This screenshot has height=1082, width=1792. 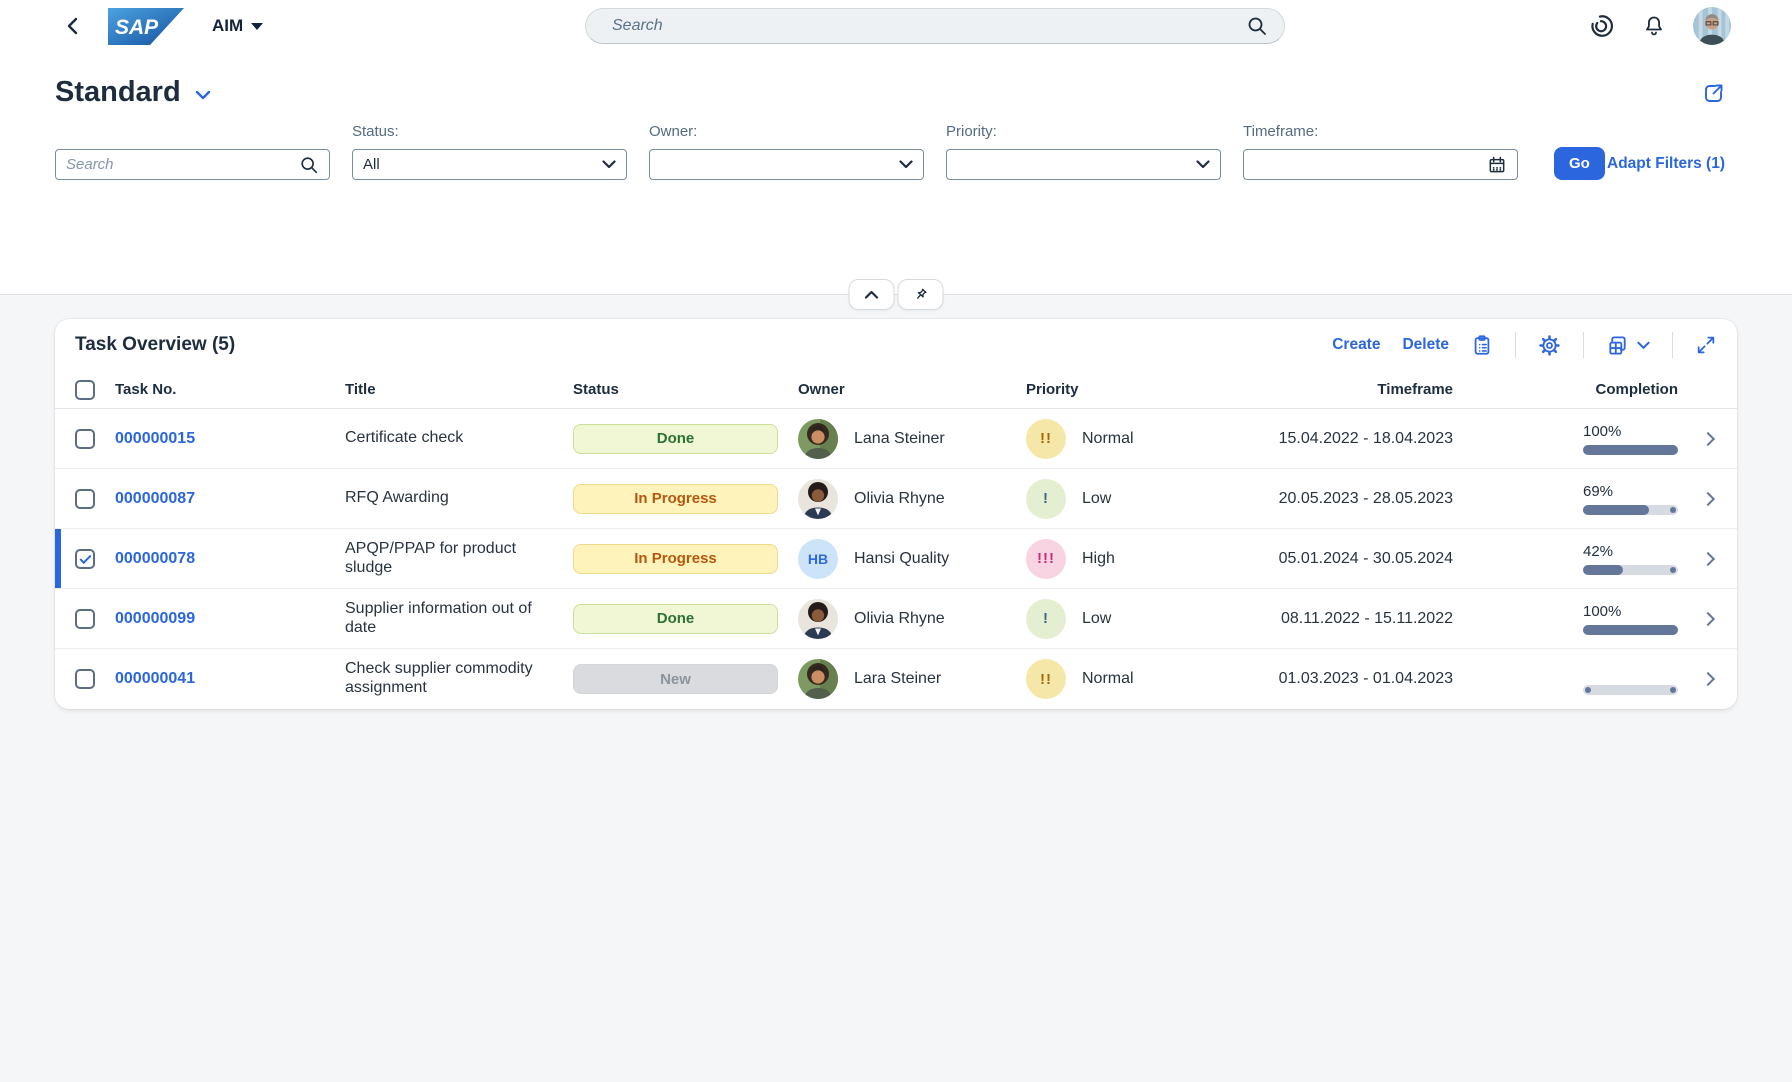 What do you see at coordinates (431, 557) in the screenshot?
I see `task-title: APQP/PPAP for product sludge` at bounding box center [431, 557].